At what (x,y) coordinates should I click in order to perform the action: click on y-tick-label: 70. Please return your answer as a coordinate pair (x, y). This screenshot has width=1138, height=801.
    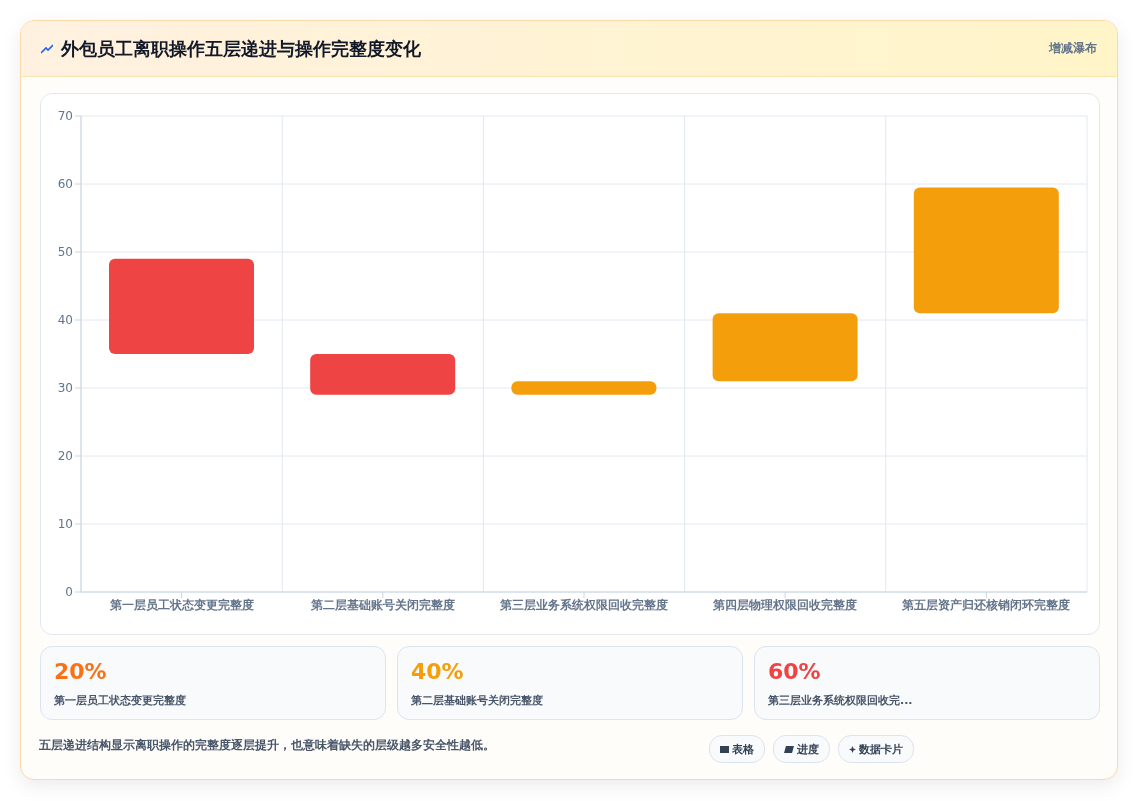
    Looking at the image, I should click on (65, 116).